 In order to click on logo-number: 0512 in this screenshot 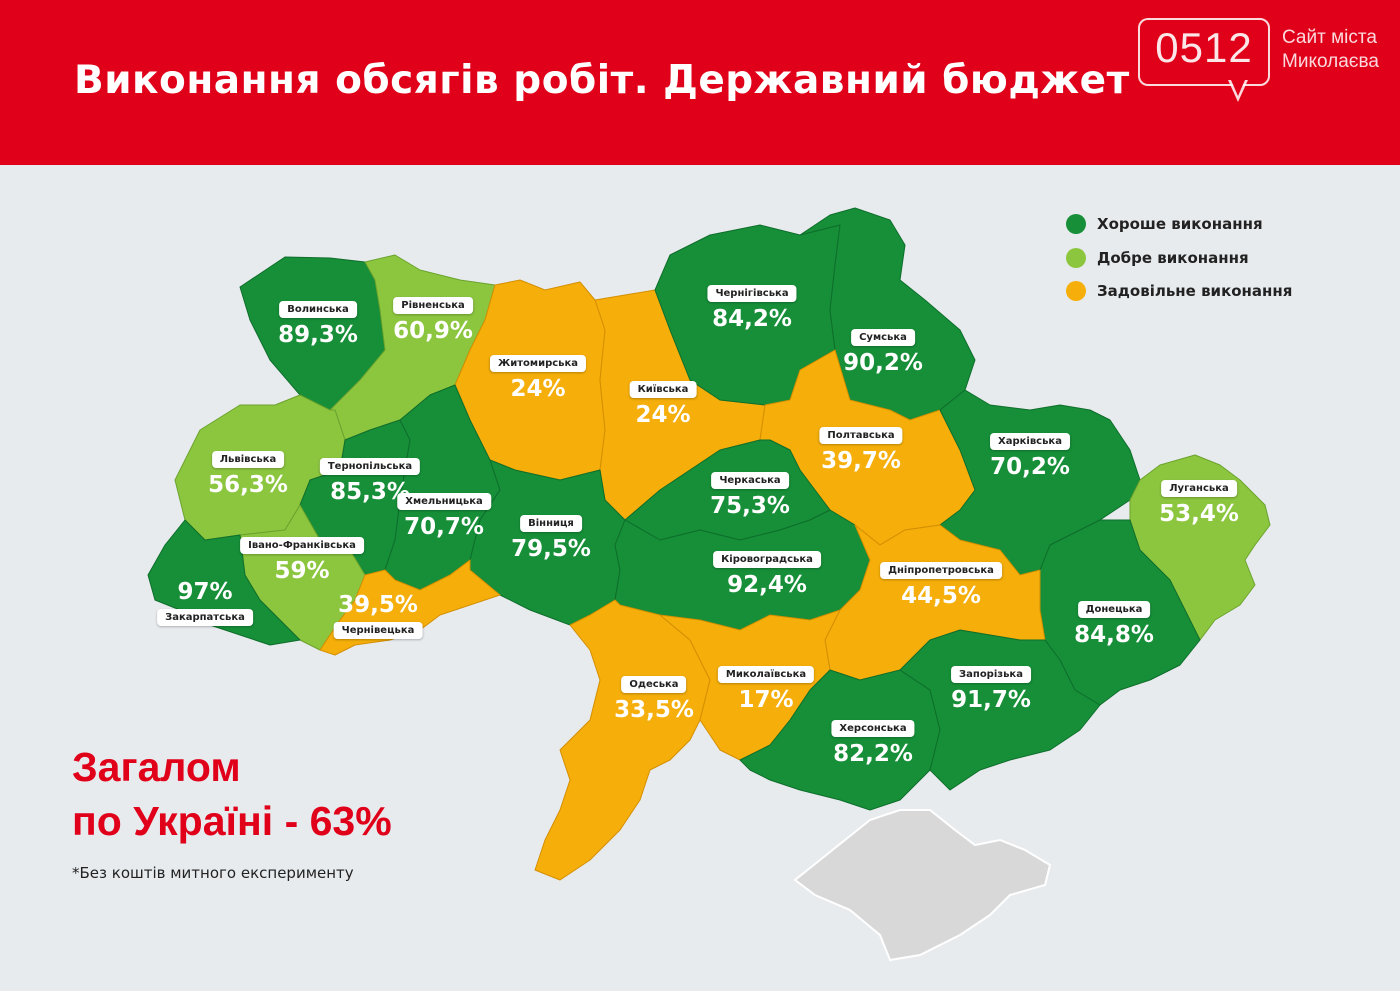, I will do `click(1204, 47)`.